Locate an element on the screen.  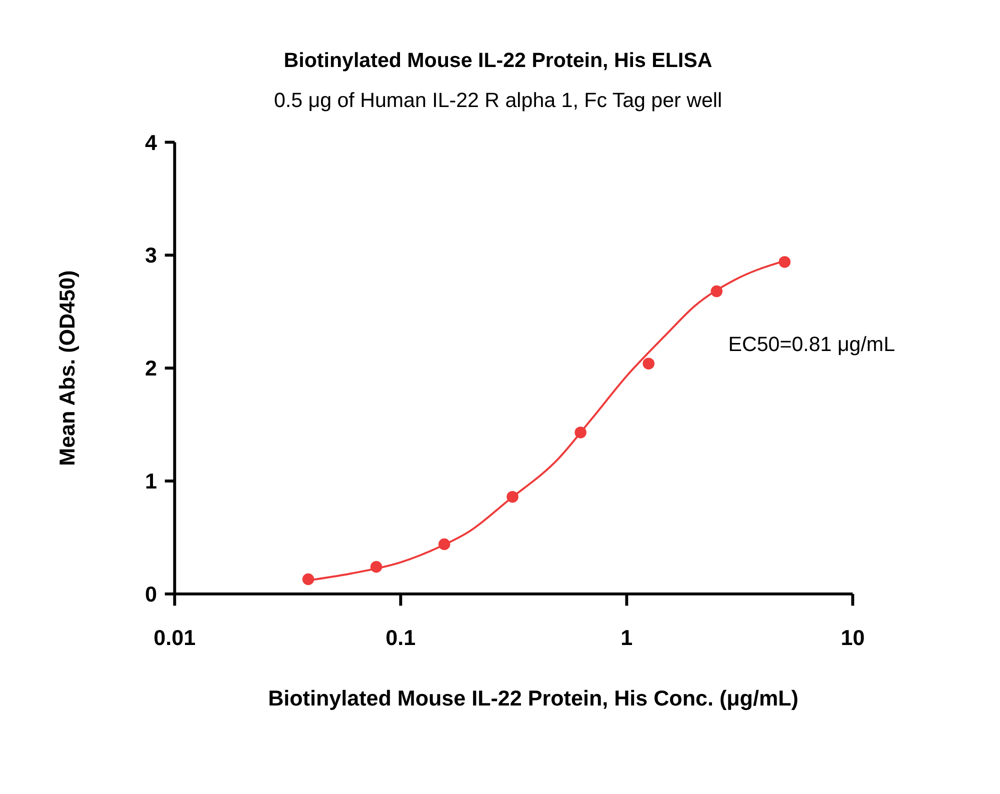
chart-subtitle: 0.5 μg of Human IL-22 R alpha 1, Fc Tag per well is located at coordinates (498, 100).